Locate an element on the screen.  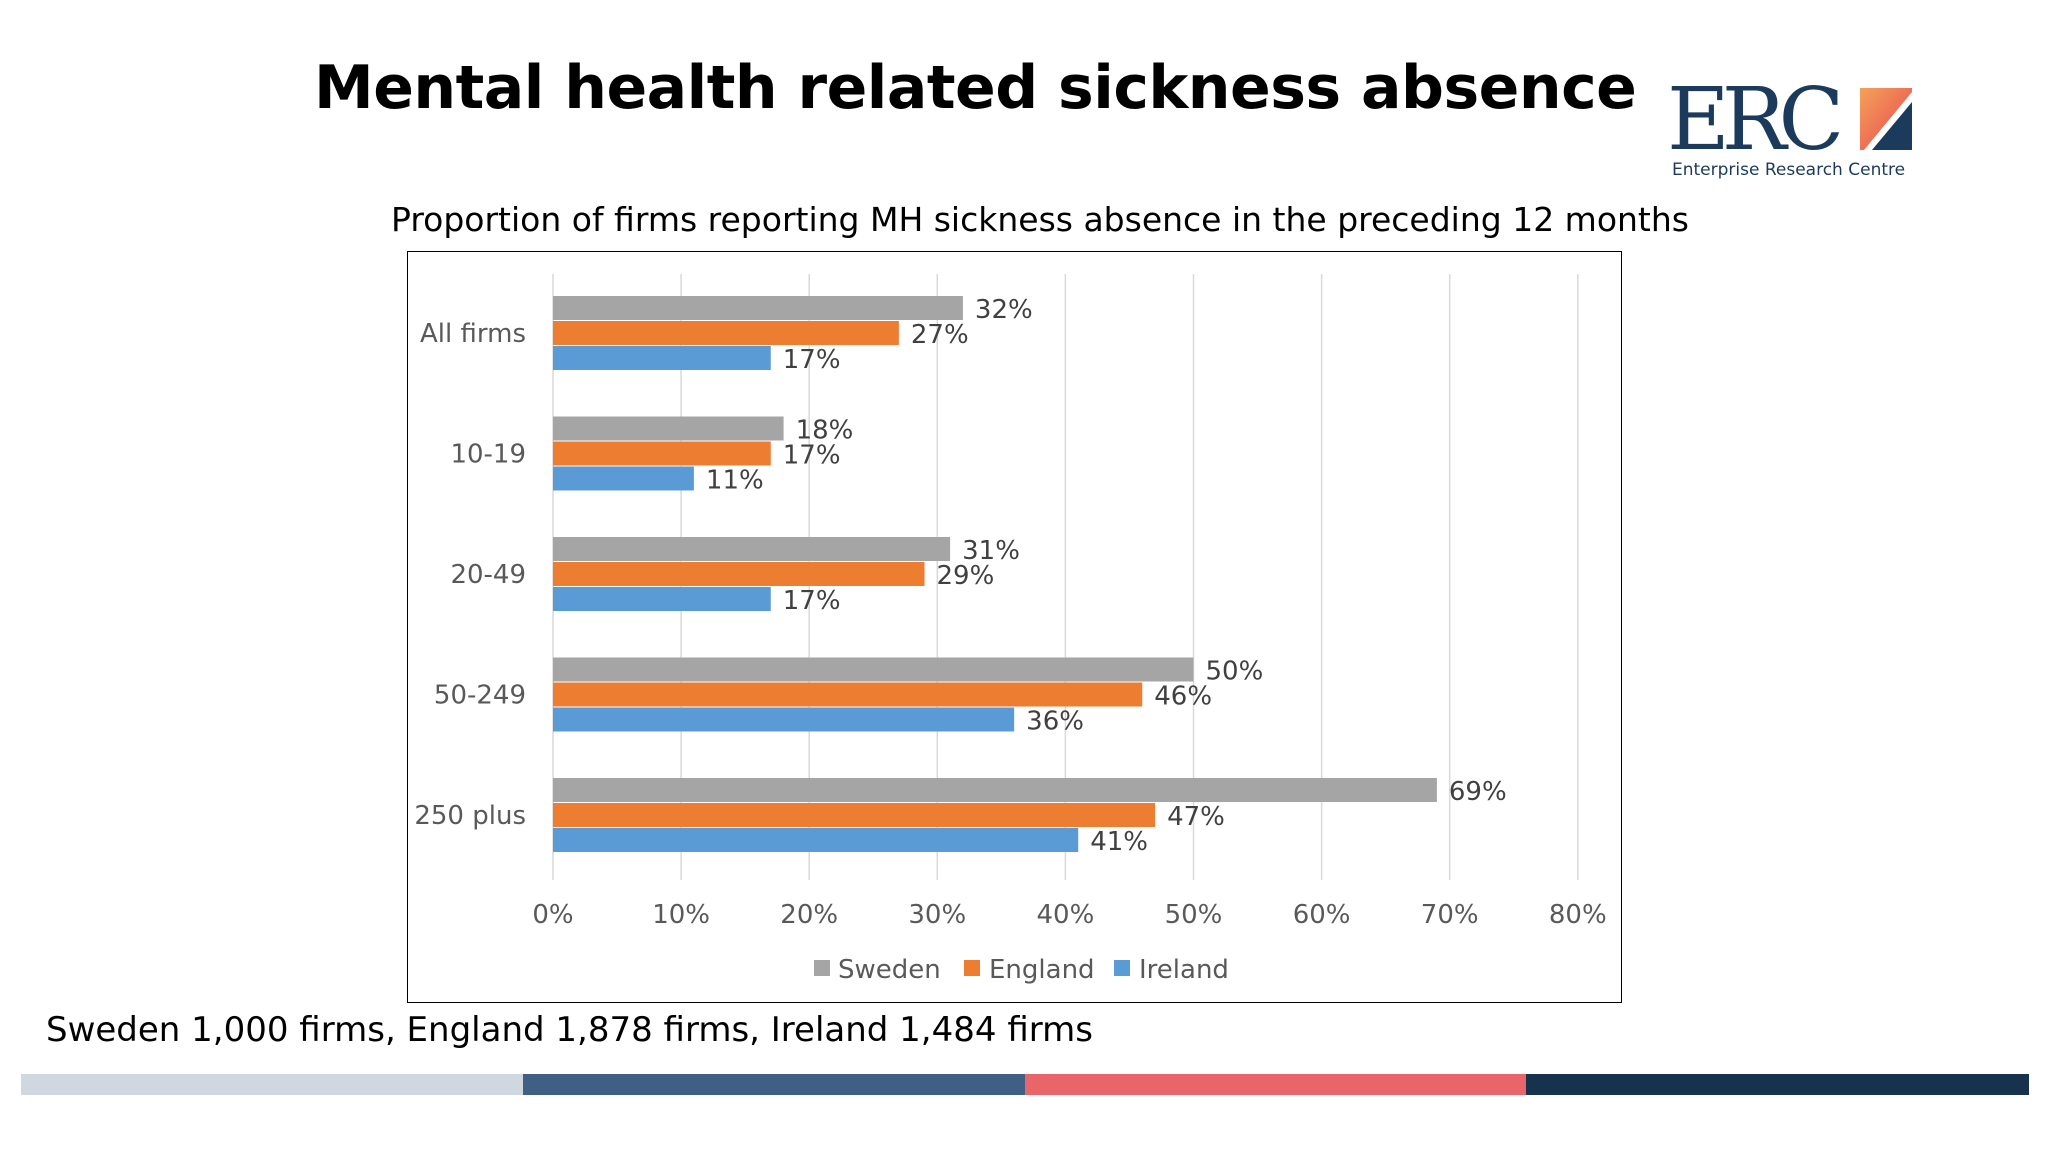
category-label: 50-249 is located at coordinates (480, 696).